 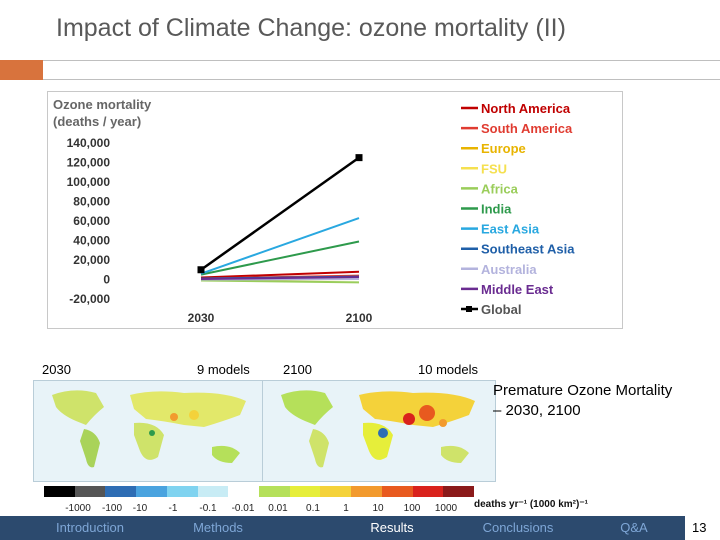 I want to click on x-tick-label: 2030, so click(x=201, y=318).